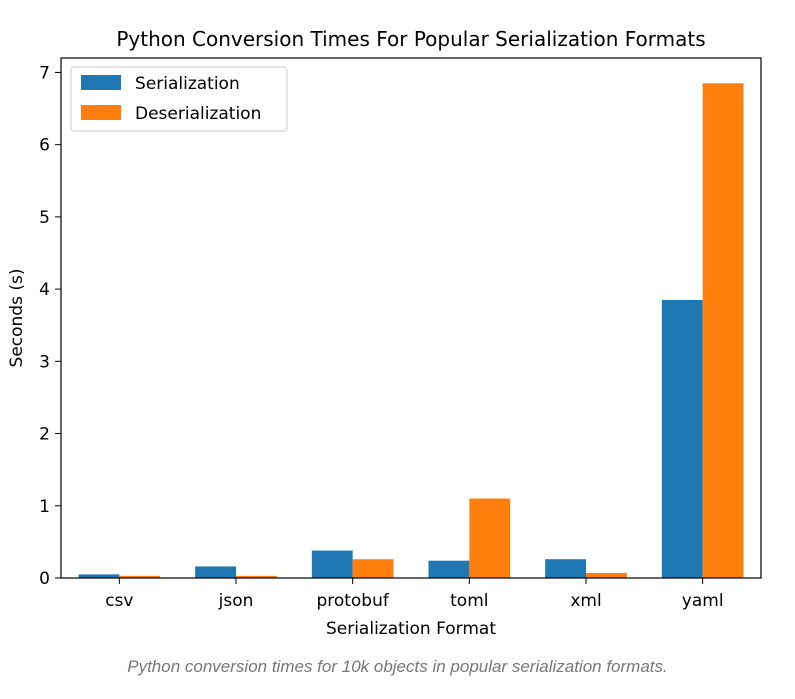 The height and width of the screenshot is (699, 795). Describe the element at coordinates (332, 564) in the screenshot. I see `bar-serialization-protobuf` at that location.